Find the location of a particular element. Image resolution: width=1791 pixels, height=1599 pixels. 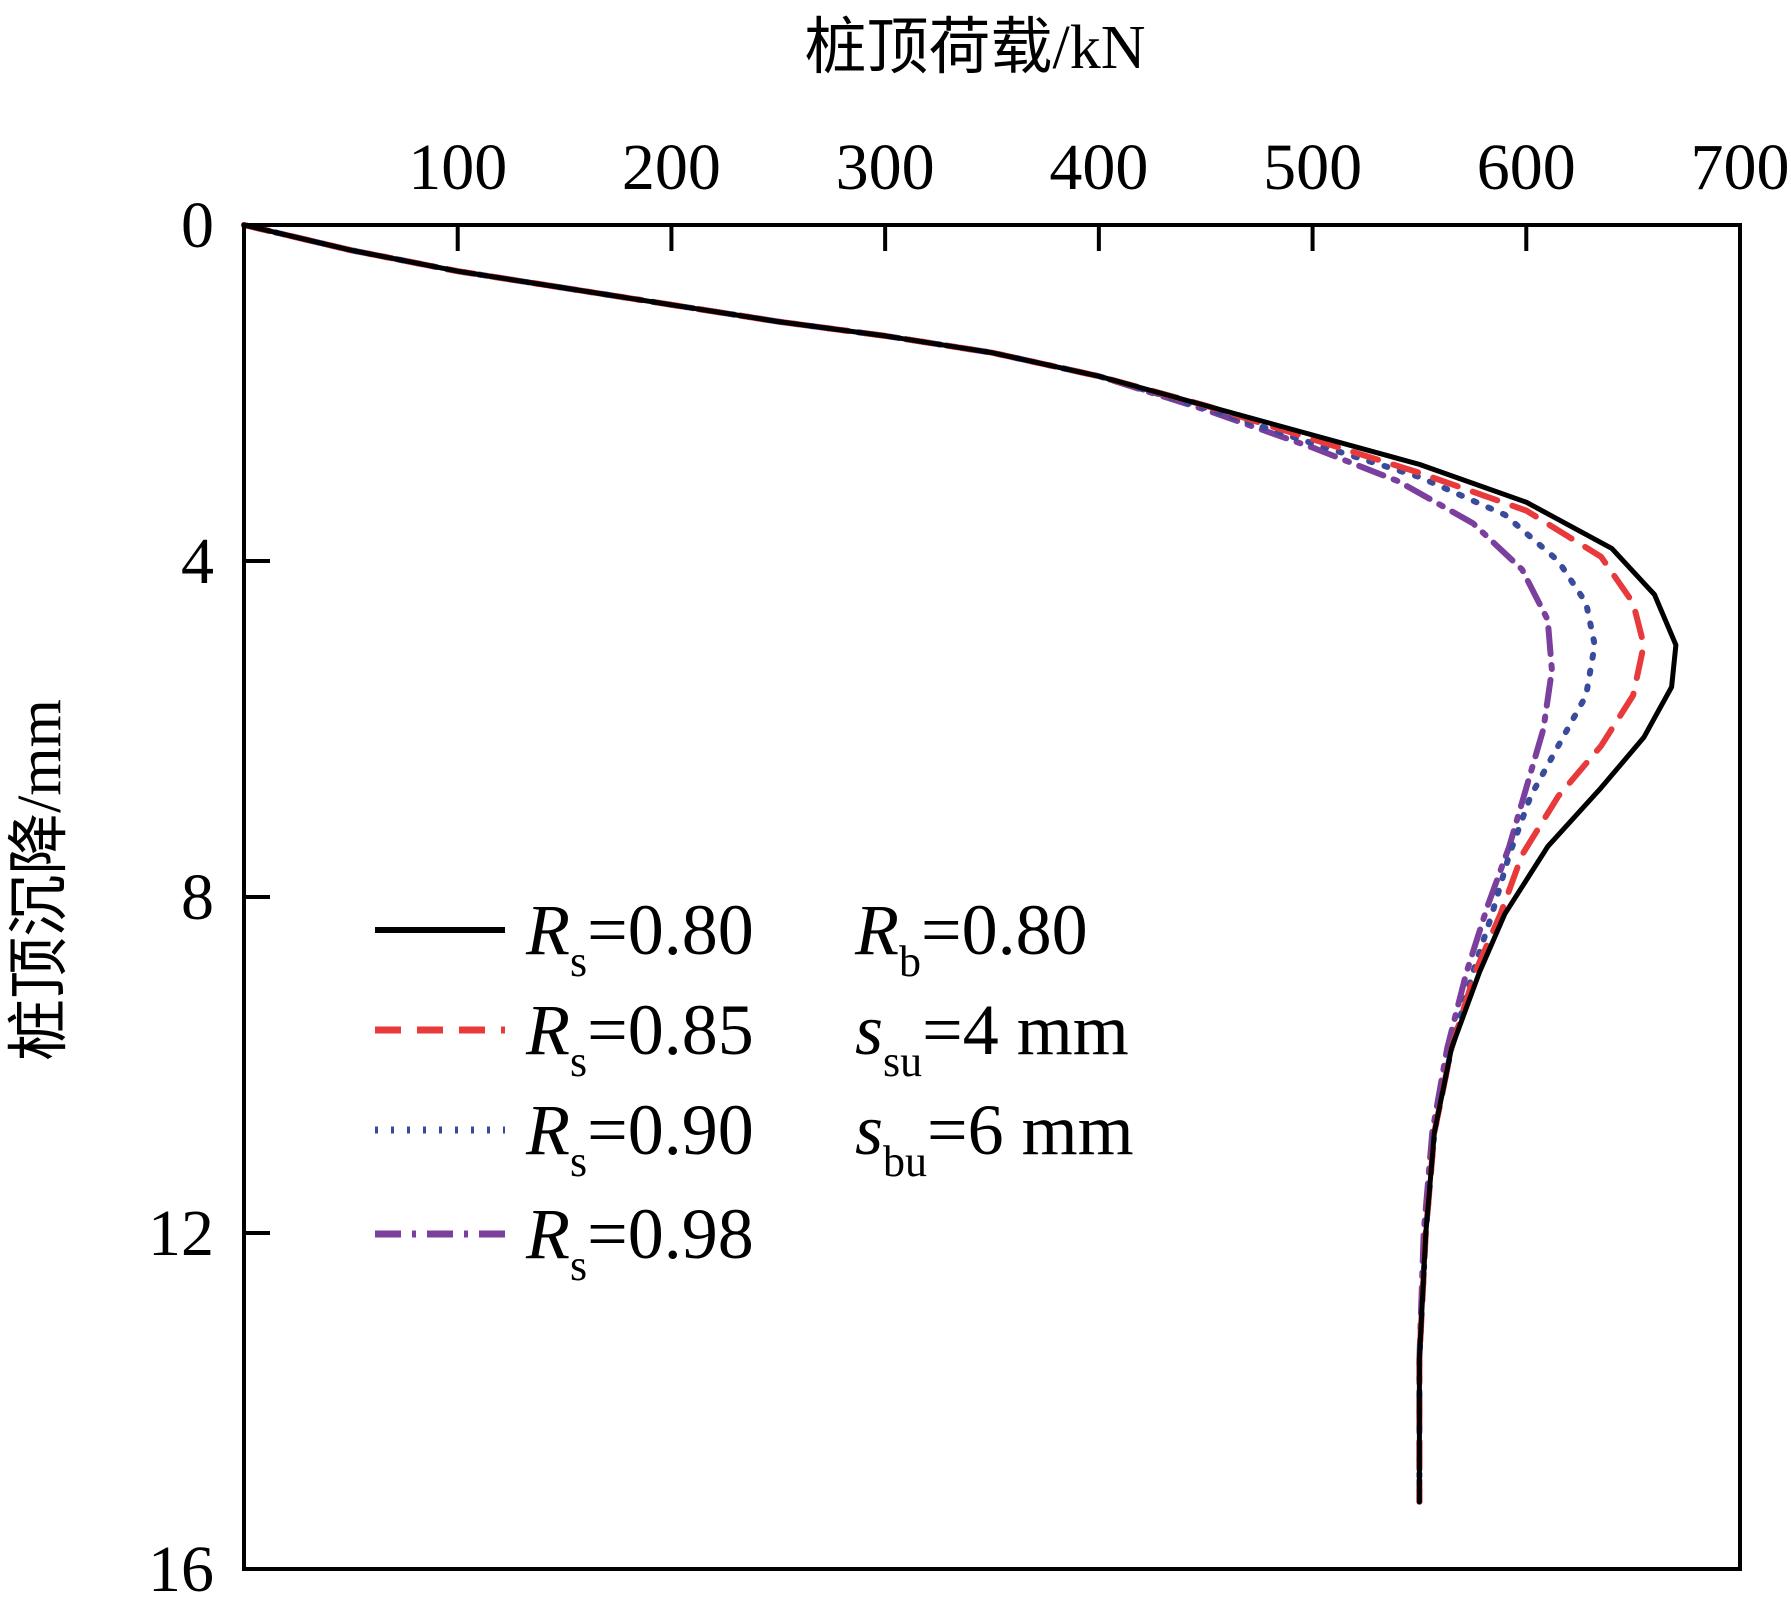

x-tick-label: 600 is located at coordinates (1526, 167).